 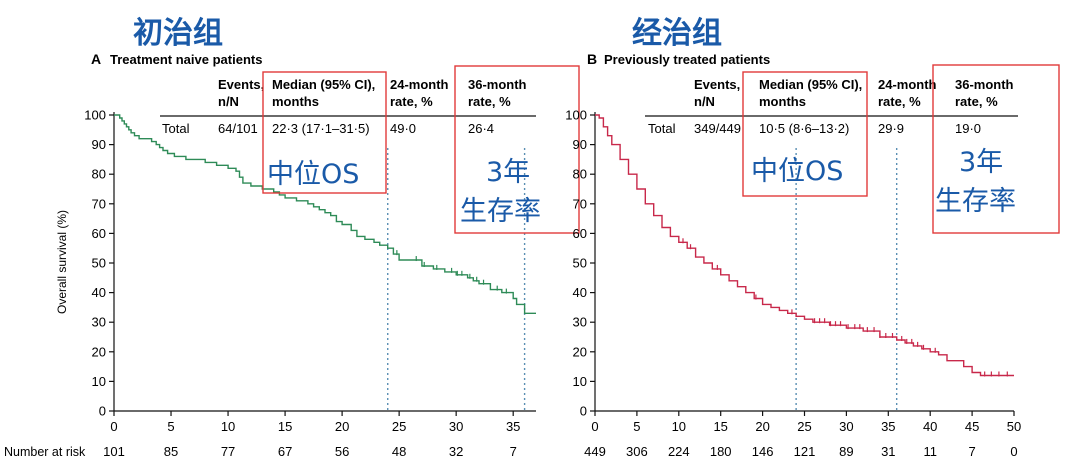 I want to click on x-tick-group: 0 5 10 15 20 25 30 35, so click(x=315, y=422).